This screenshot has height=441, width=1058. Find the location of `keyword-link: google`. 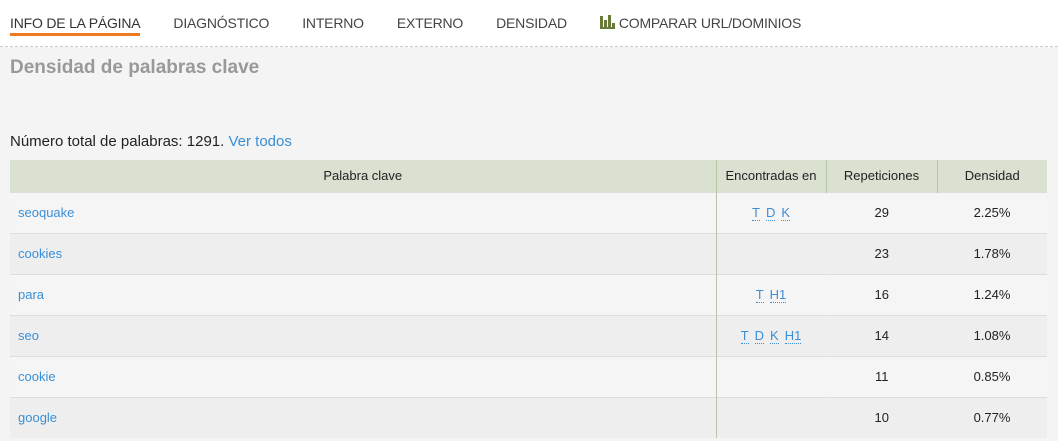

keyword-link: google is located at coordinates (38, 418).